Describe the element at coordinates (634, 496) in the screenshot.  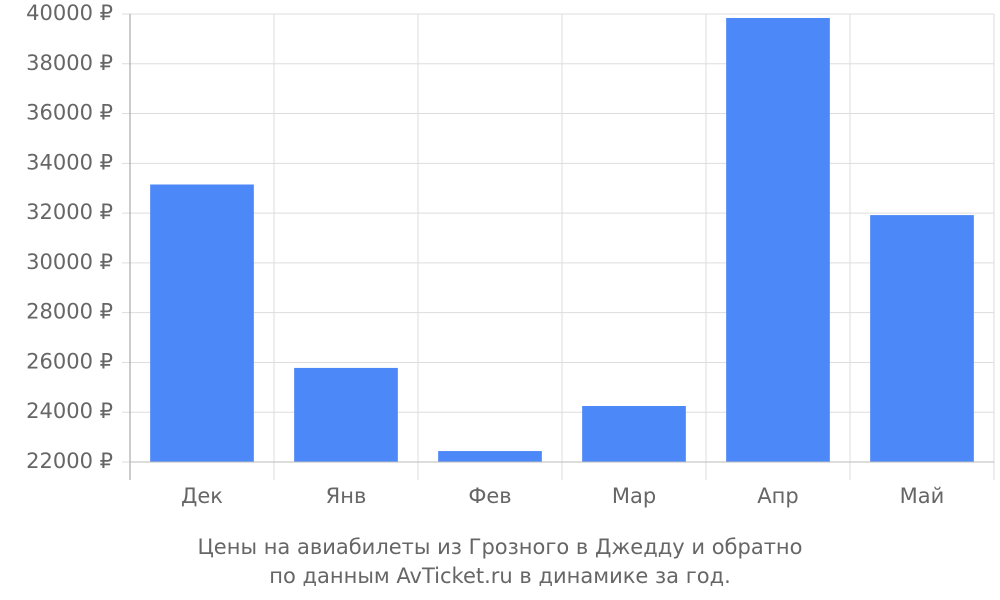
I see `x-tick-label: Мар` at that location.